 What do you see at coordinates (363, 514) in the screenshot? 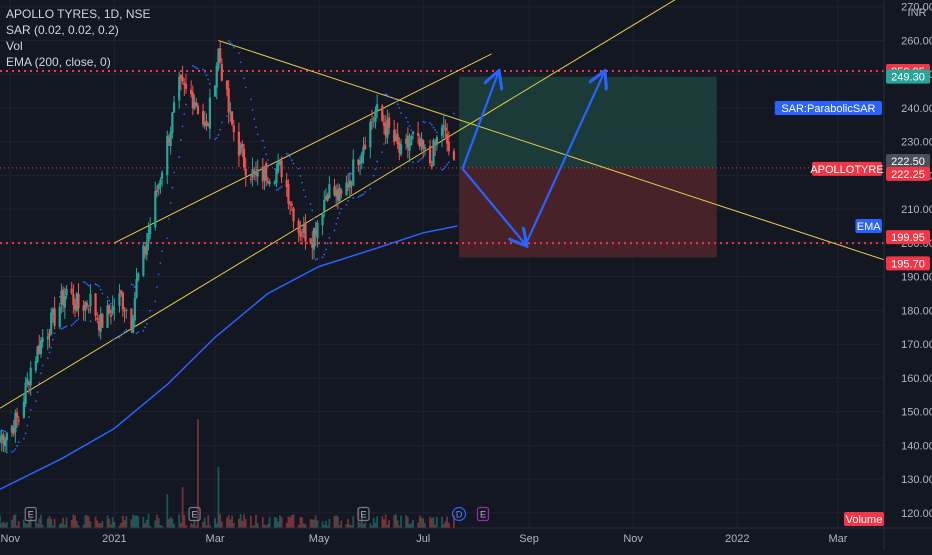
I see `earnings-event-icon` at bounding box center [363, 514].